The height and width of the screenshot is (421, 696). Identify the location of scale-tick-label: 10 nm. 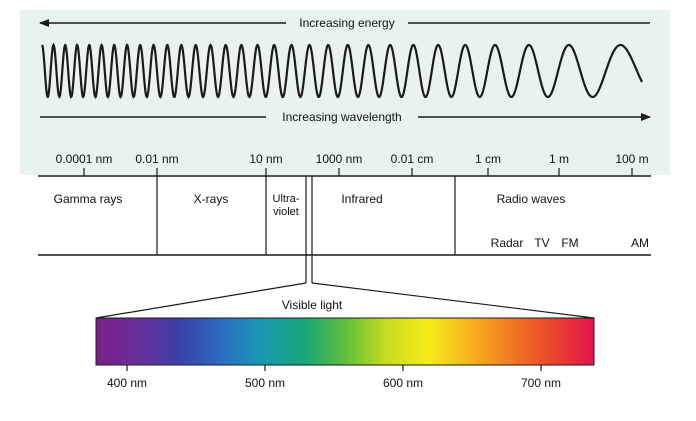
(265, 159).